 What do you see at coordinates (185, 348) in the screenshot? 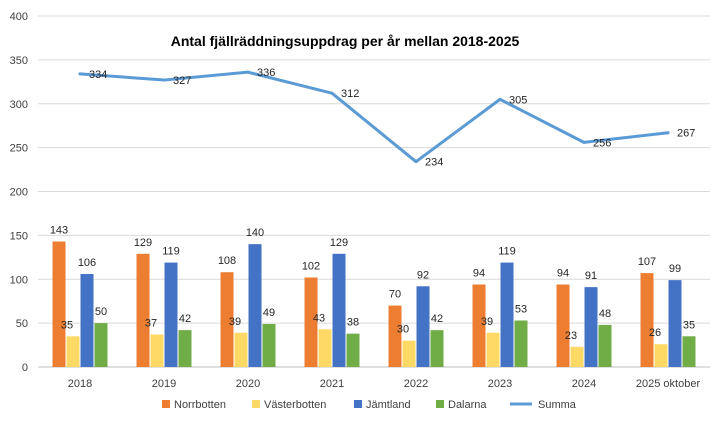
I see `bar-dalarna-2019` at bounding box center [185, 348].